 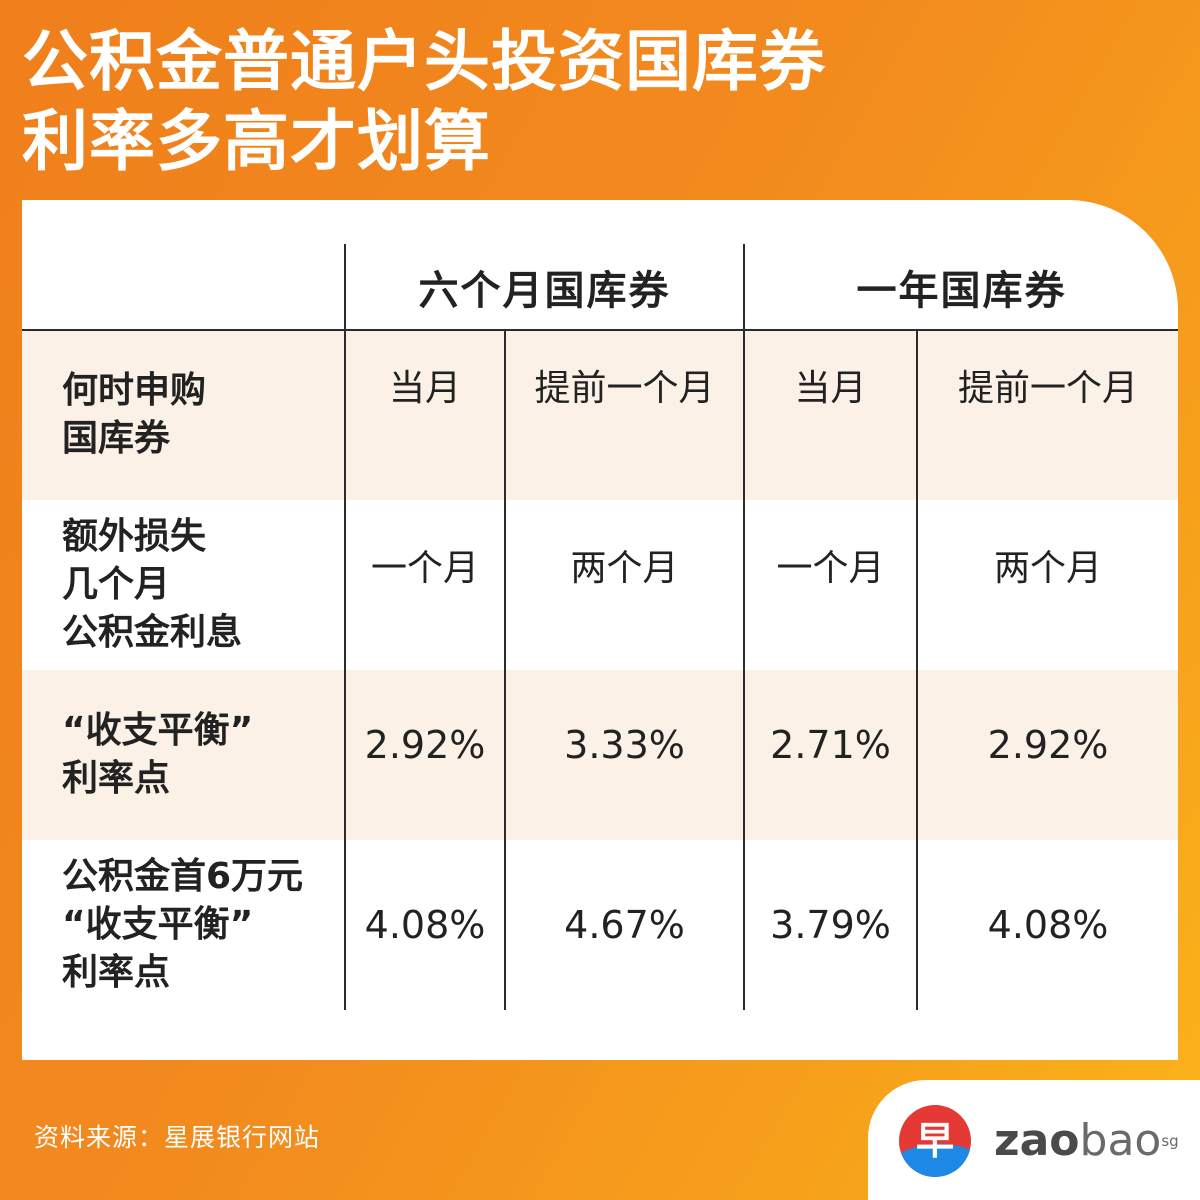 I want to click on title-line-1: 公积金普通户头投资国库券, so click(x=424, y=61).